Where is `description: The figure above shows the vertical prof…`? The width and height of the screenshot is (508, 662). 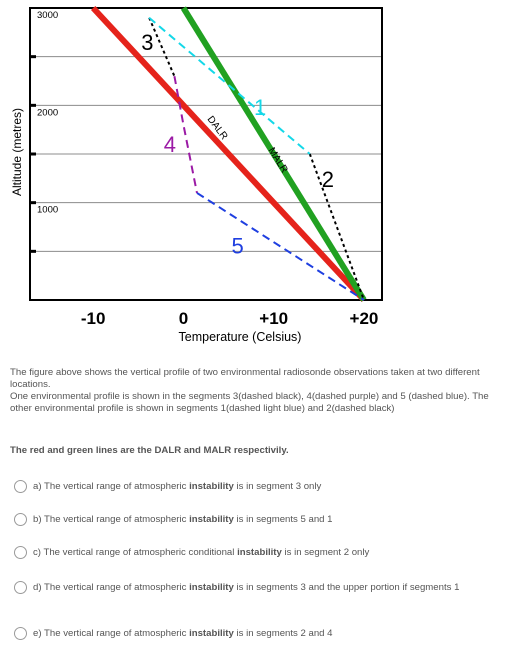 description: The figure above shows the vertical prof… is located at coordinates (250, 391).